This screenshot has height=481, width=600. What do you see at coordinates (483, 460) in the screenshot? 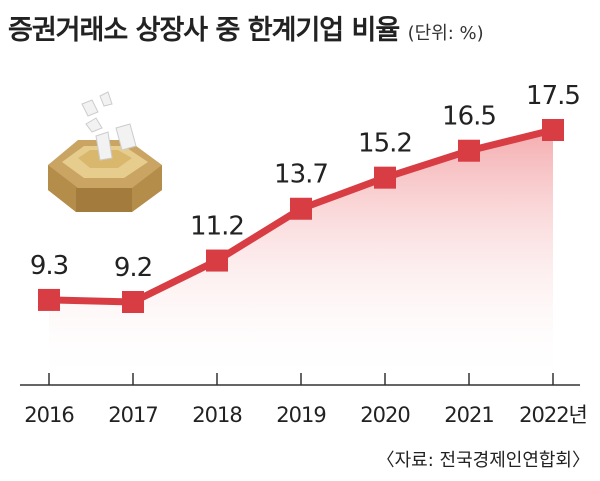
I see `source-note: 〈자료: 전국경제인연합회〉` at bounding box center [483, 460].